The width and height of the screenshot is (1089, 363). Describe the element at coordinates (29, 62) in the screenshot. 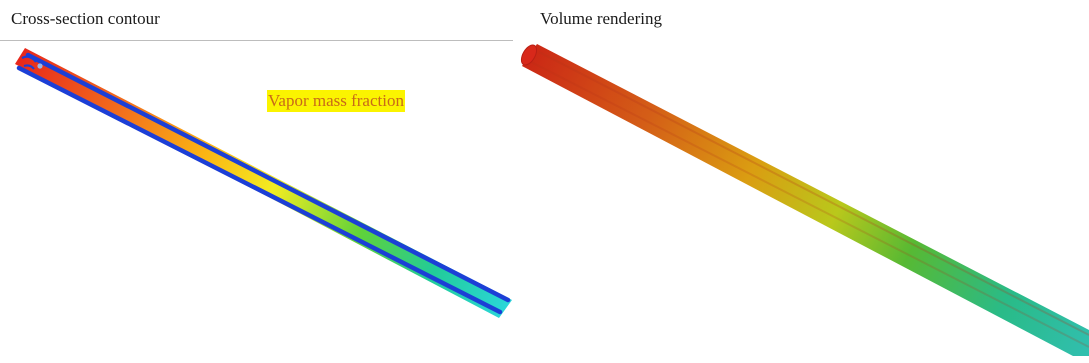

I see `inlet-detail` at that location.